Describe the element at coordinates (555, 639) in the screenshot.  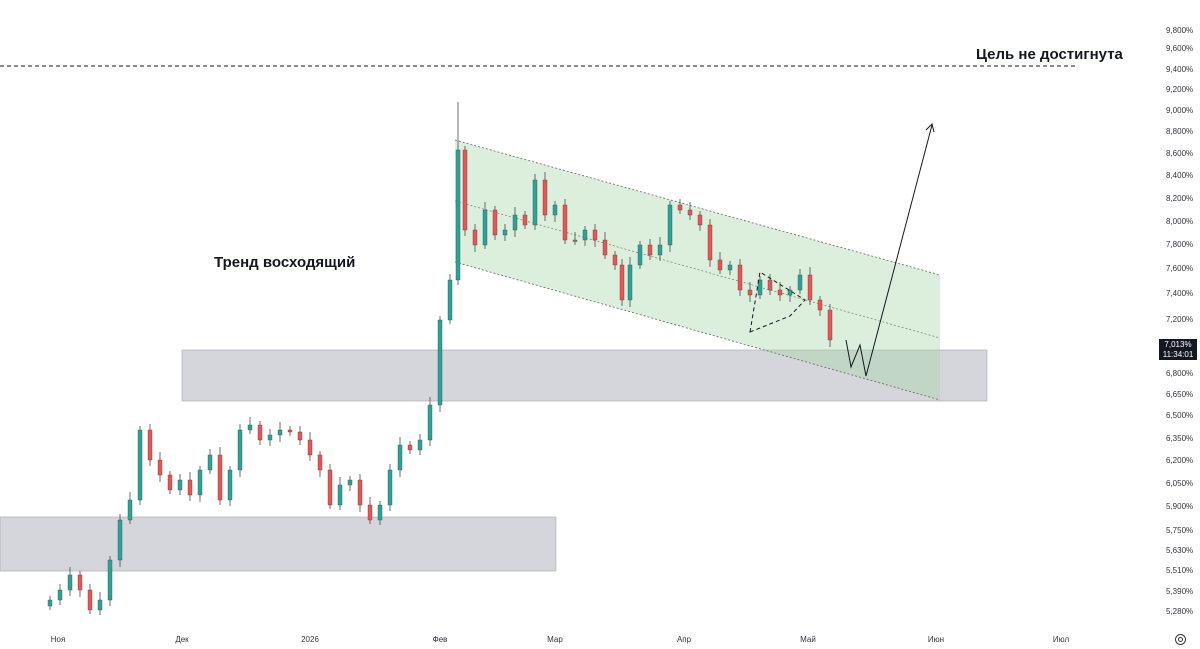
I see `x-tick-label: Мар` at that location.